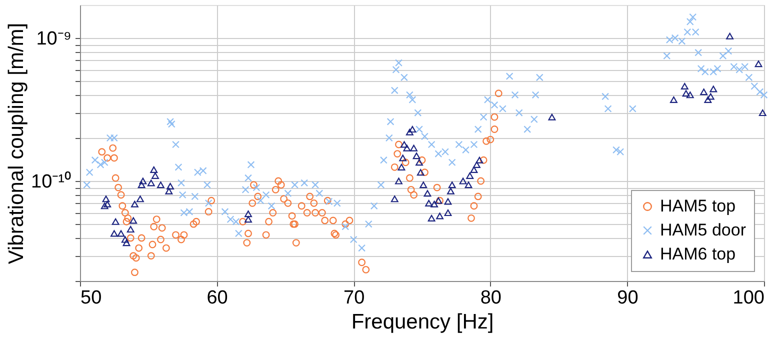  I want to click on x-tick-label: 90, so click(627, 298).